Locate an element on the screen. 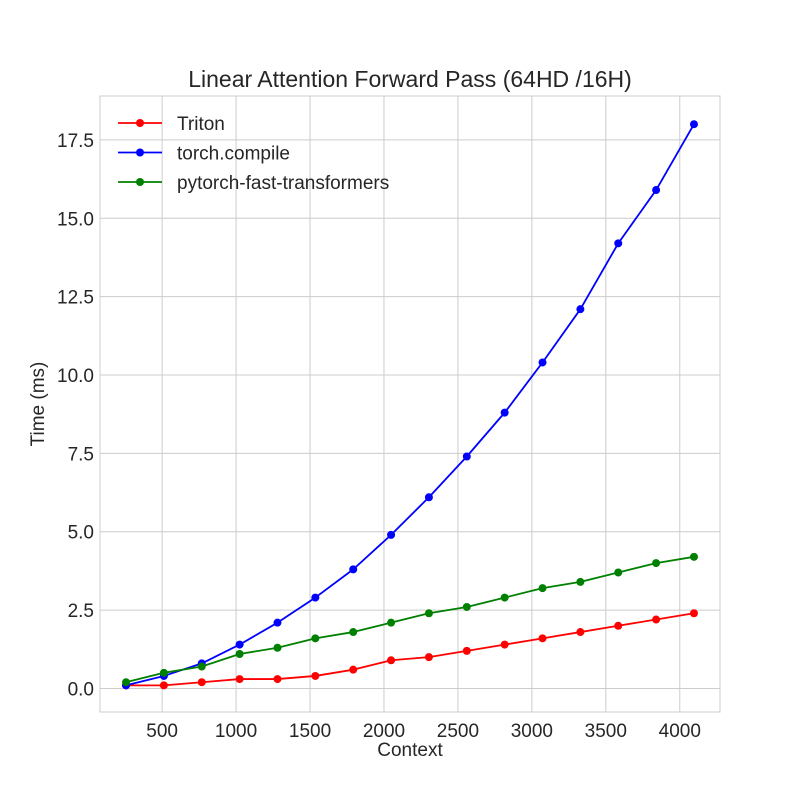 The width and height of the screenshot is (800, 800). legend-label: torch.compile is located at coordinates (233, 154).